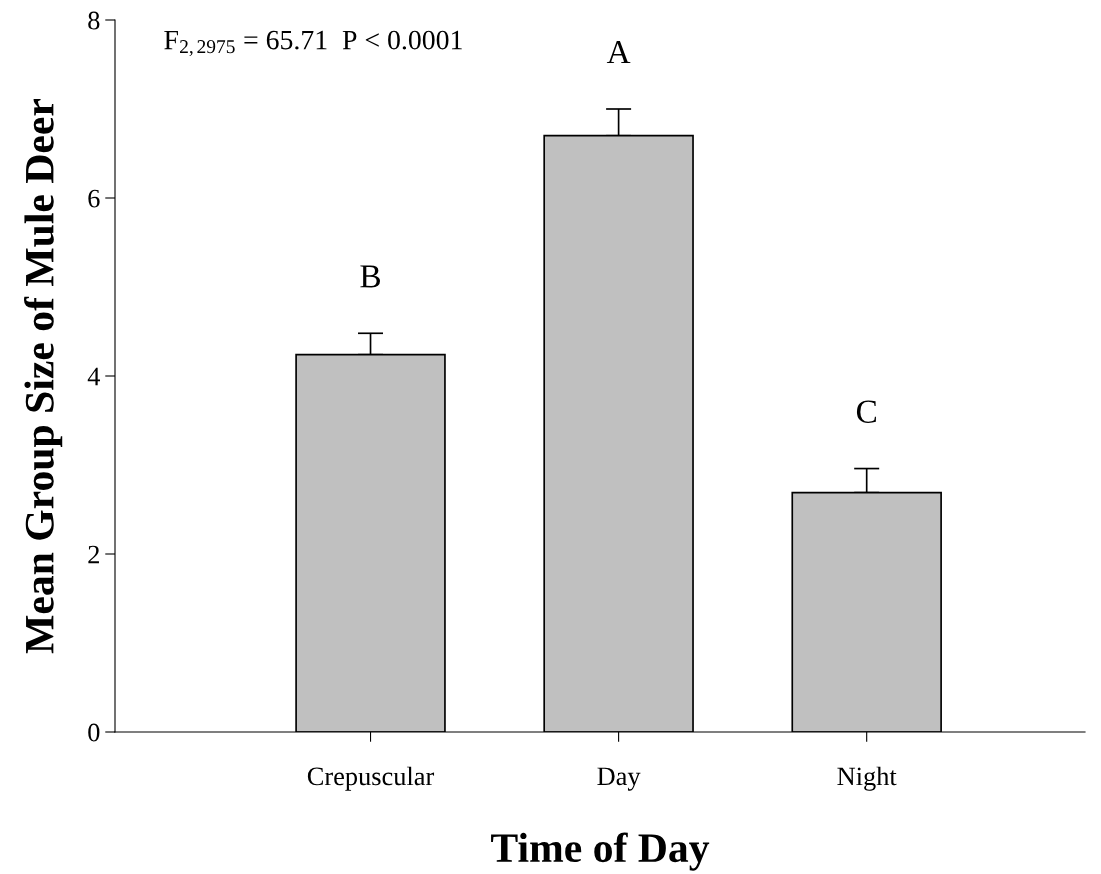 Image resolution: width=1101 pixels, height=874 pixels. What do you see at coordinates (600, 851) in the screenshot?
I see `x-axis-title: Time of Day` at bounding box center [600, 851].